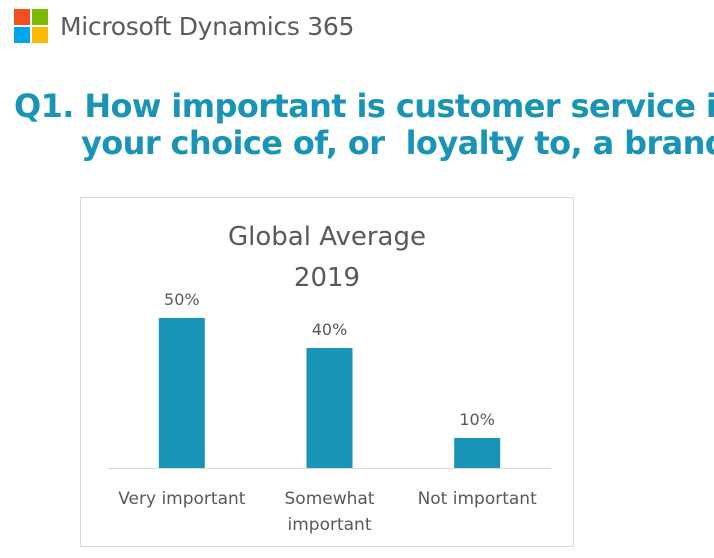 Image resolution: width=714 pixels, height=558 pixels. Describe the element at coordinates (22, 35) in the screenshot. I see `logo-square-blue` at that location.